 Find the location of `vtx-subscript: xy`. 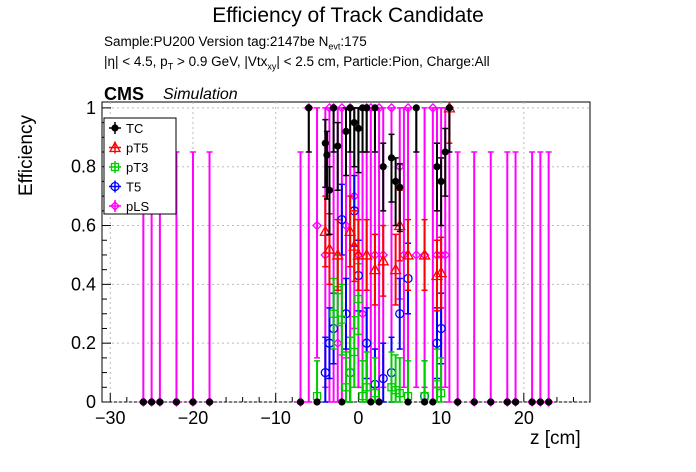

vtx-subscript: xy is located at coordinates (272, 66).